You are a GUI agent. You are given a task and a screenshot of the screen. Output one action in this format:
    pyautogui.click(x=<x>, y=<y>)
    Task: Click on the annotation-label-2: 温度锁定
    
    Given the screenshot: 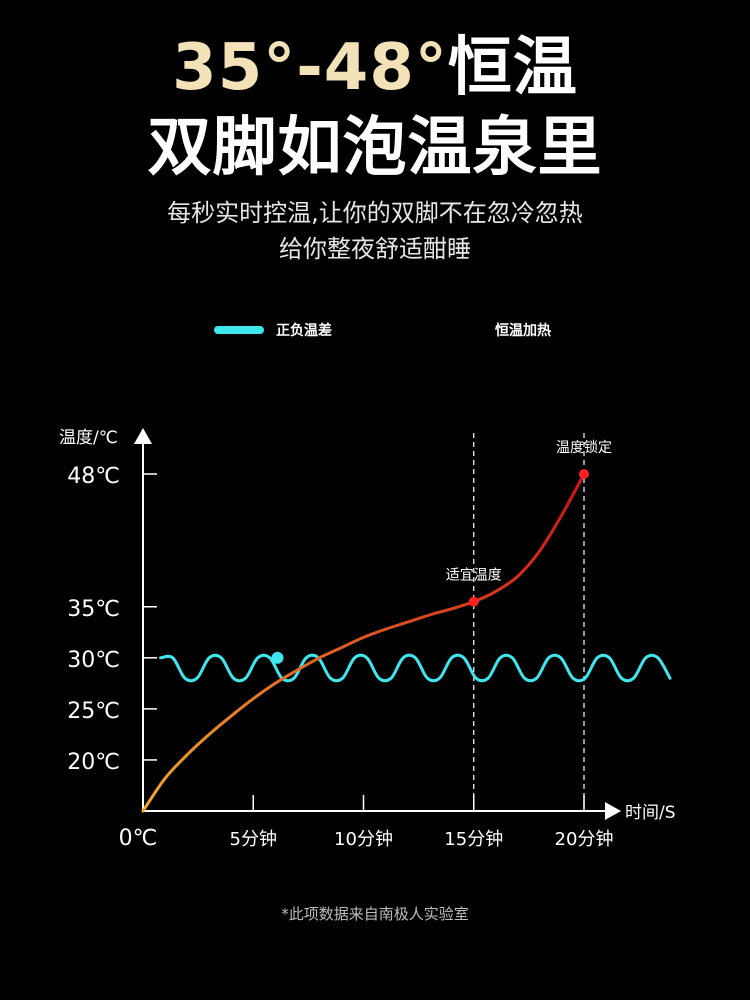 What is the action you would take?
    pyautogui.click(x=584, y=448)
    